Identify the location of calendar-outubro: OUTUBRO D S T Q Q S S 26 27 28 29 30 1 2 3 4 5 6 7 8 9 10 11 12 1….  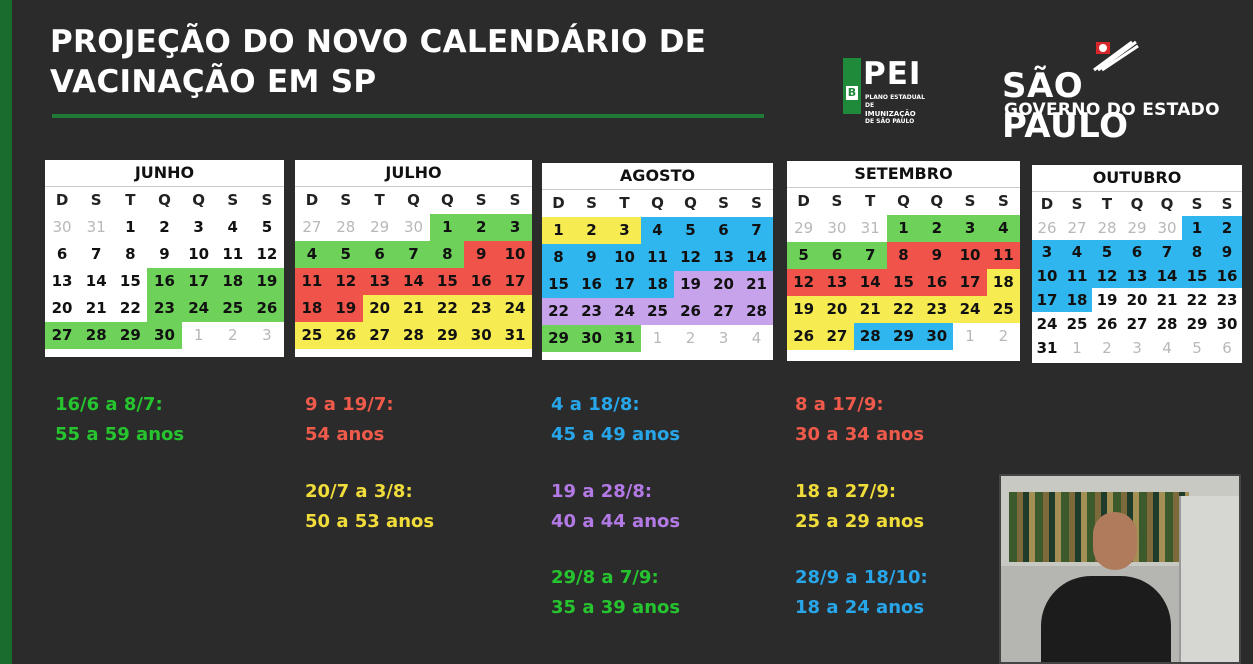
(1137, 264).